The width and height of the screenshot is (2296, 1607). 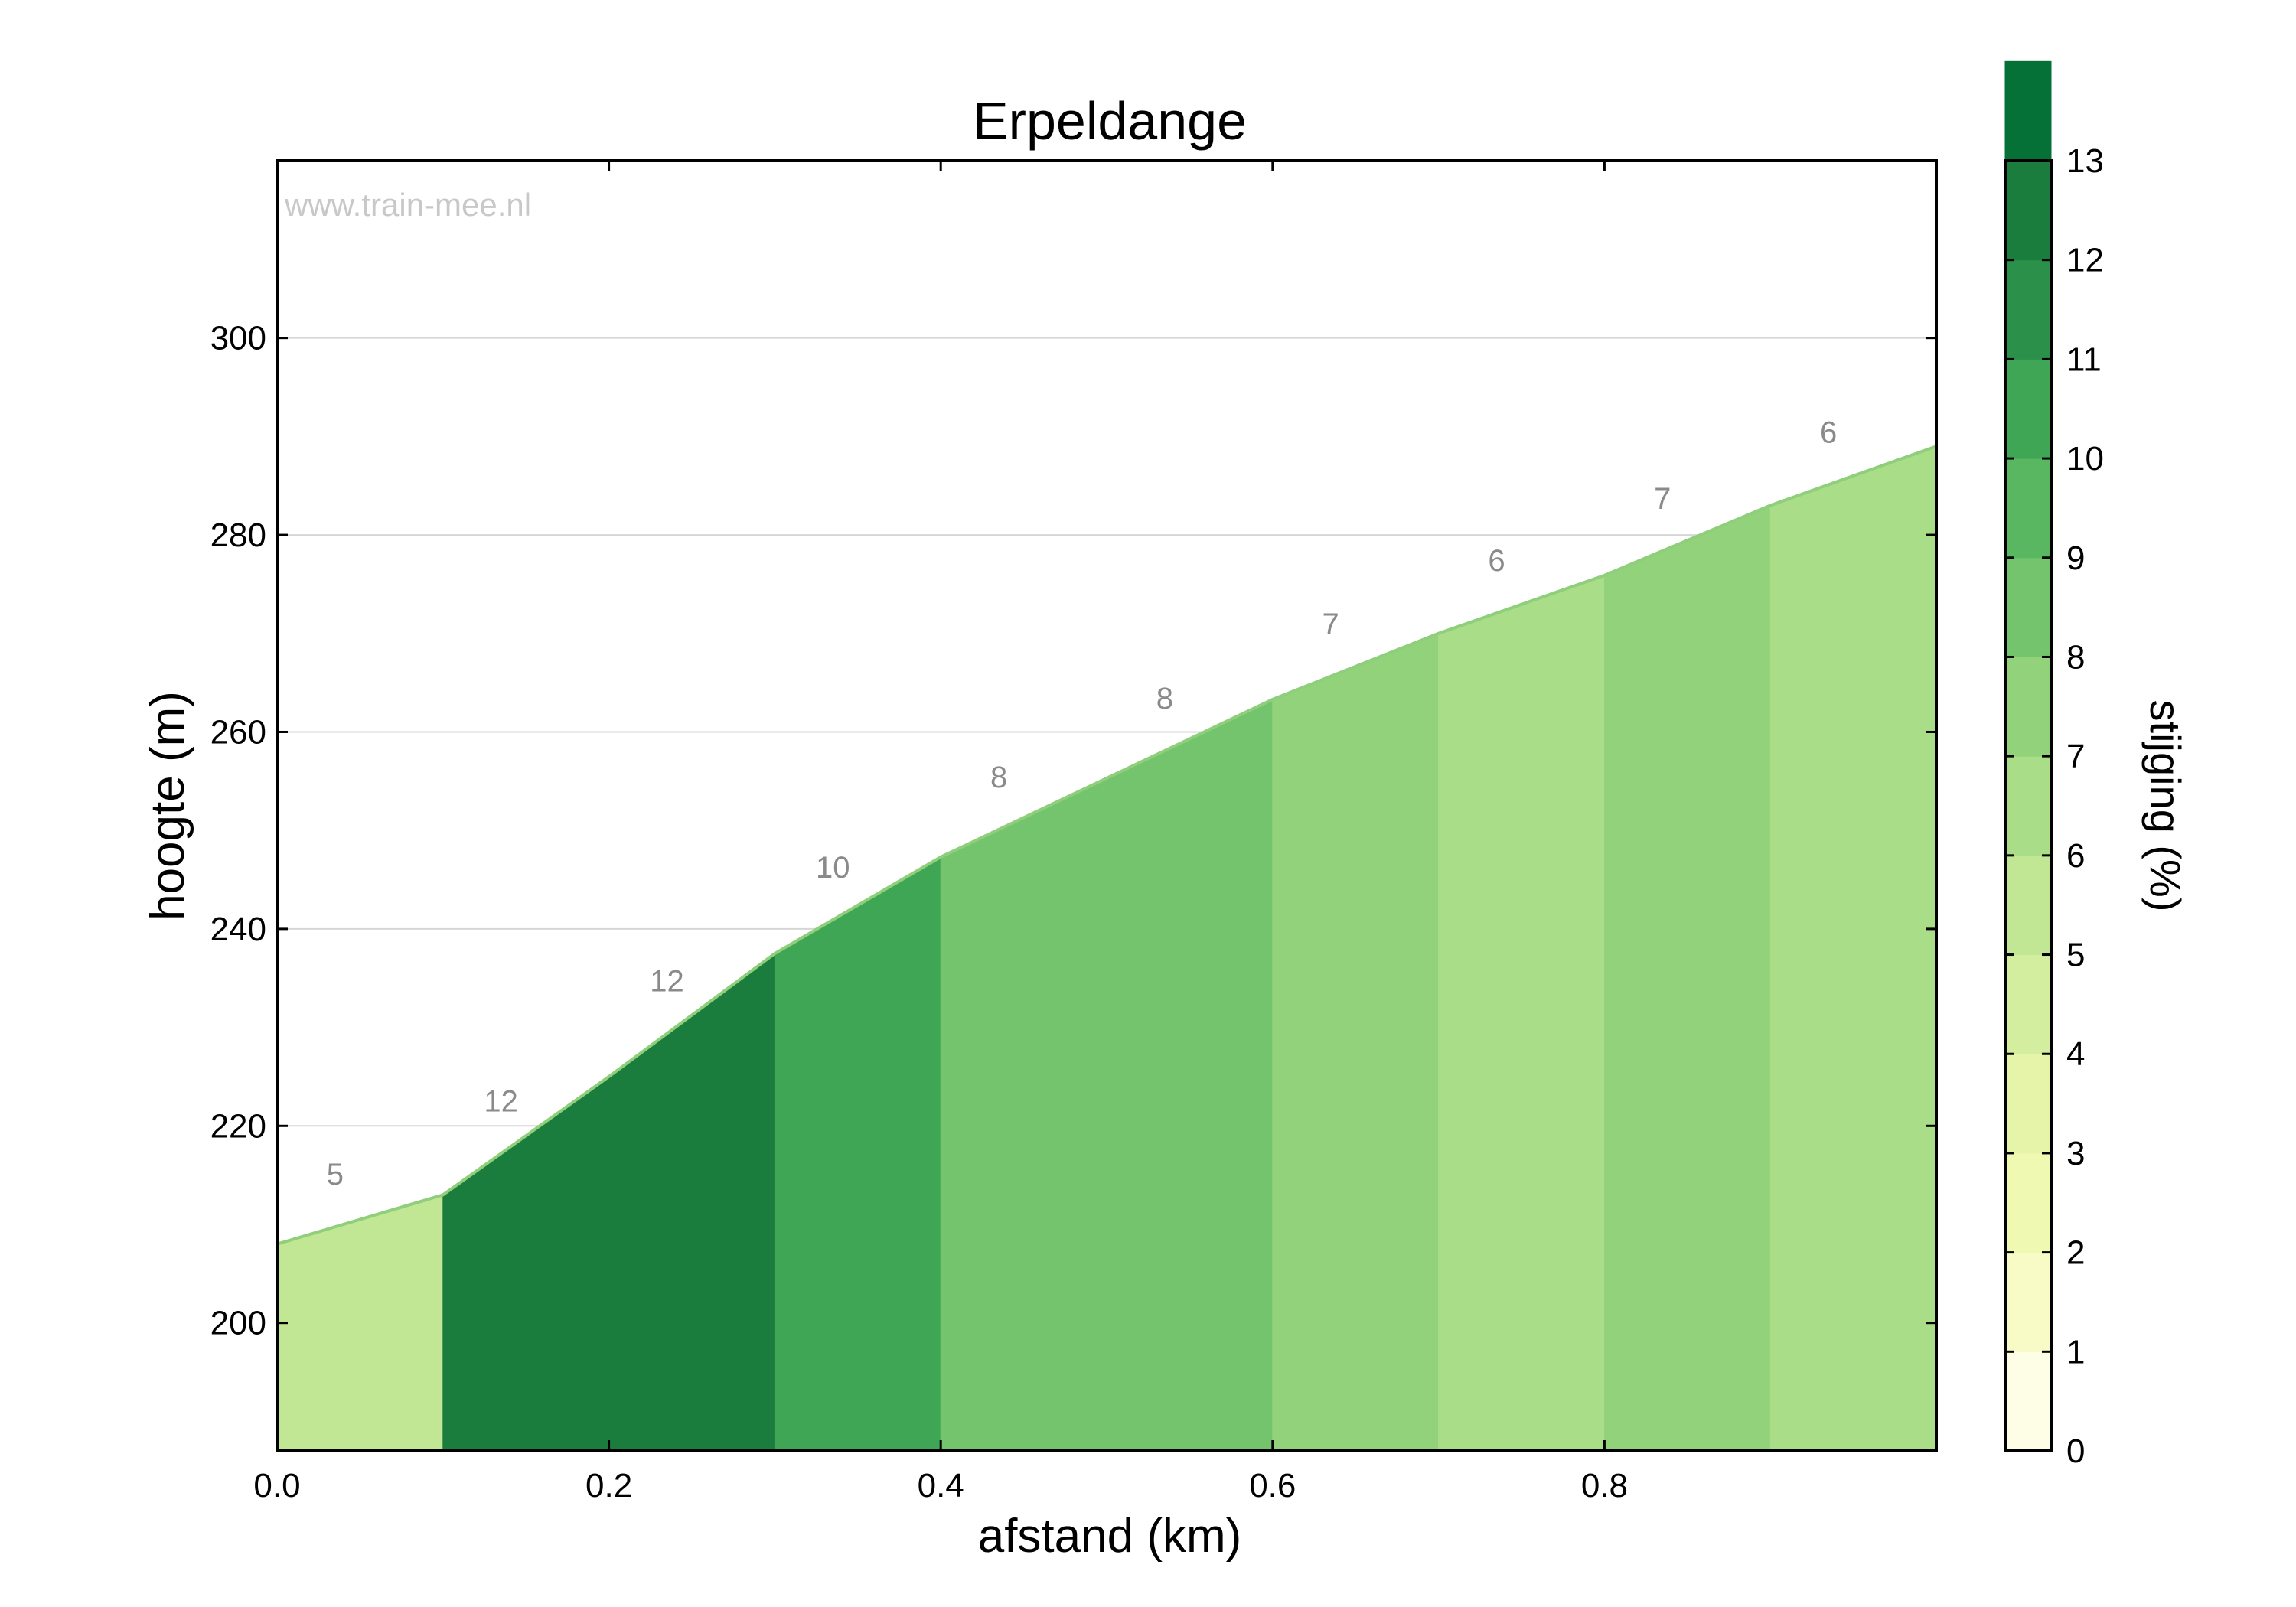 What do you see at coordinates (2075, 955) in the screenshot?
I see `colorbar-tick-label: 5` at bounding box center [2075, 955].